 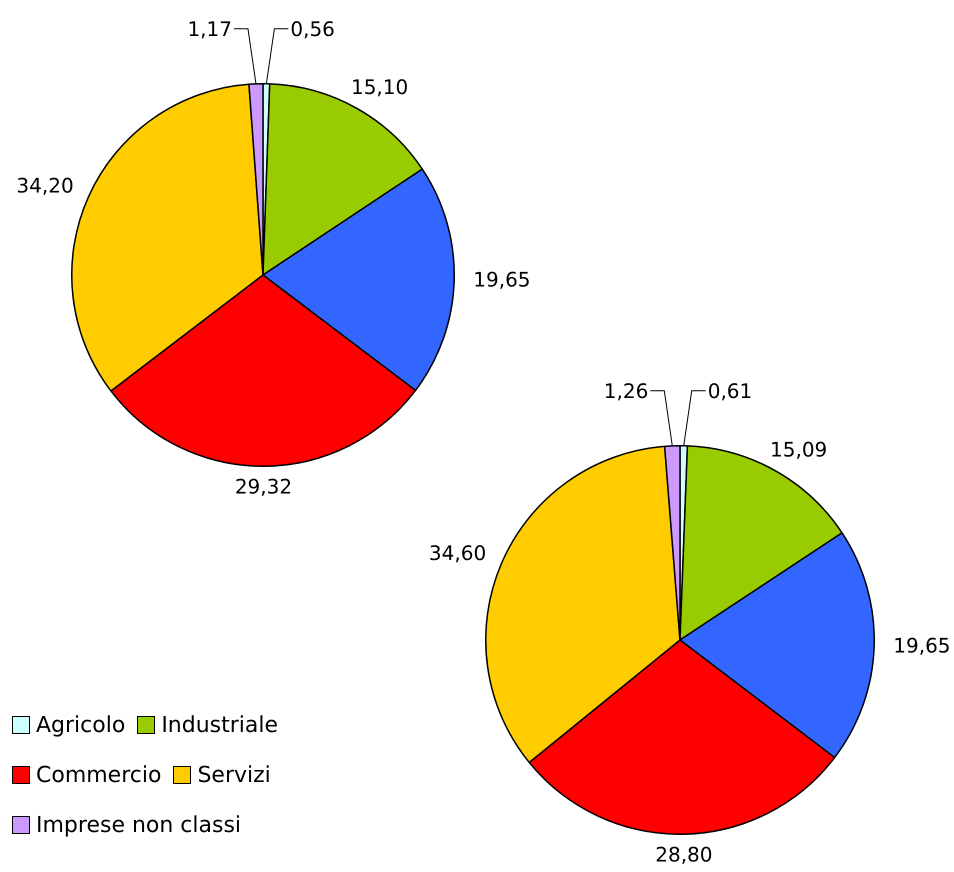 I want to click on data-label: 1,26, so click(x=626, y=390).